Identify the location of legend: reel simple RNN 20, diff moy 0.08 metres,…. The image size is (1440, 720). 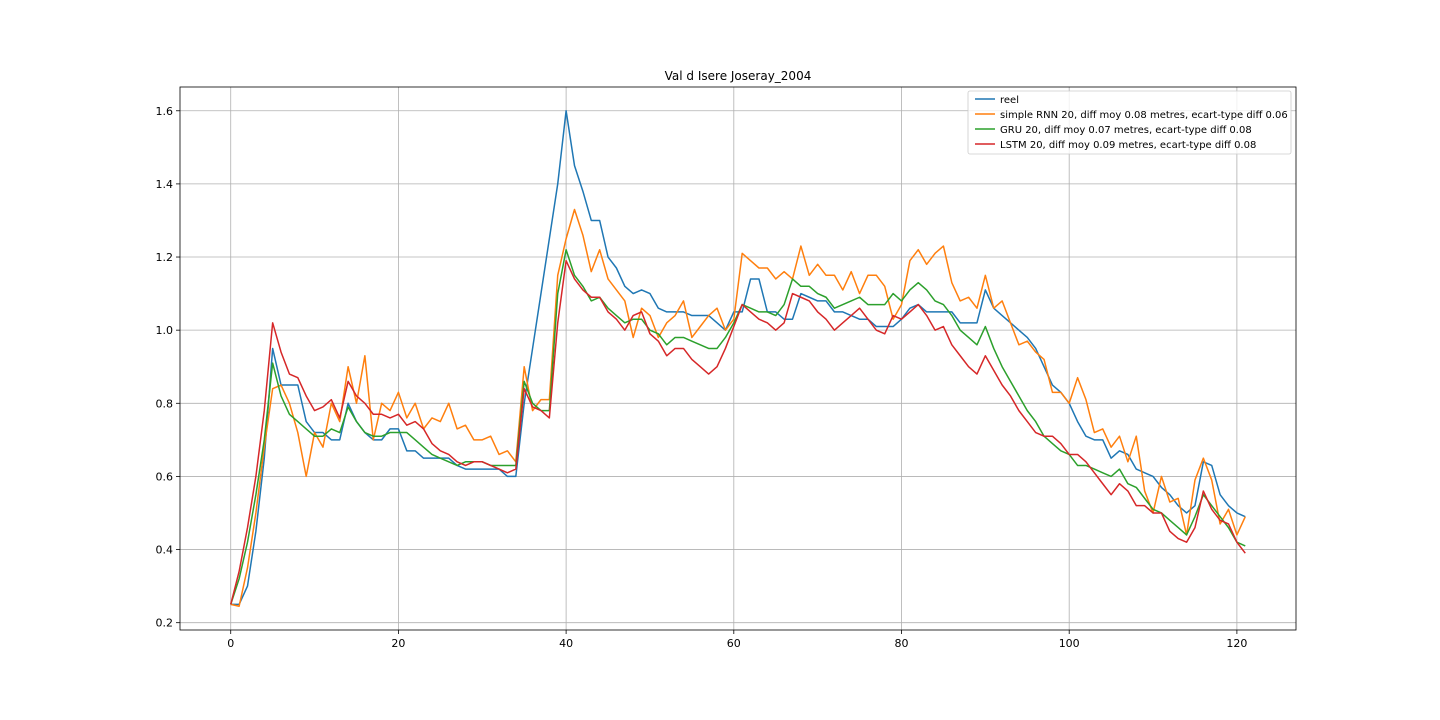
(1129, 122).